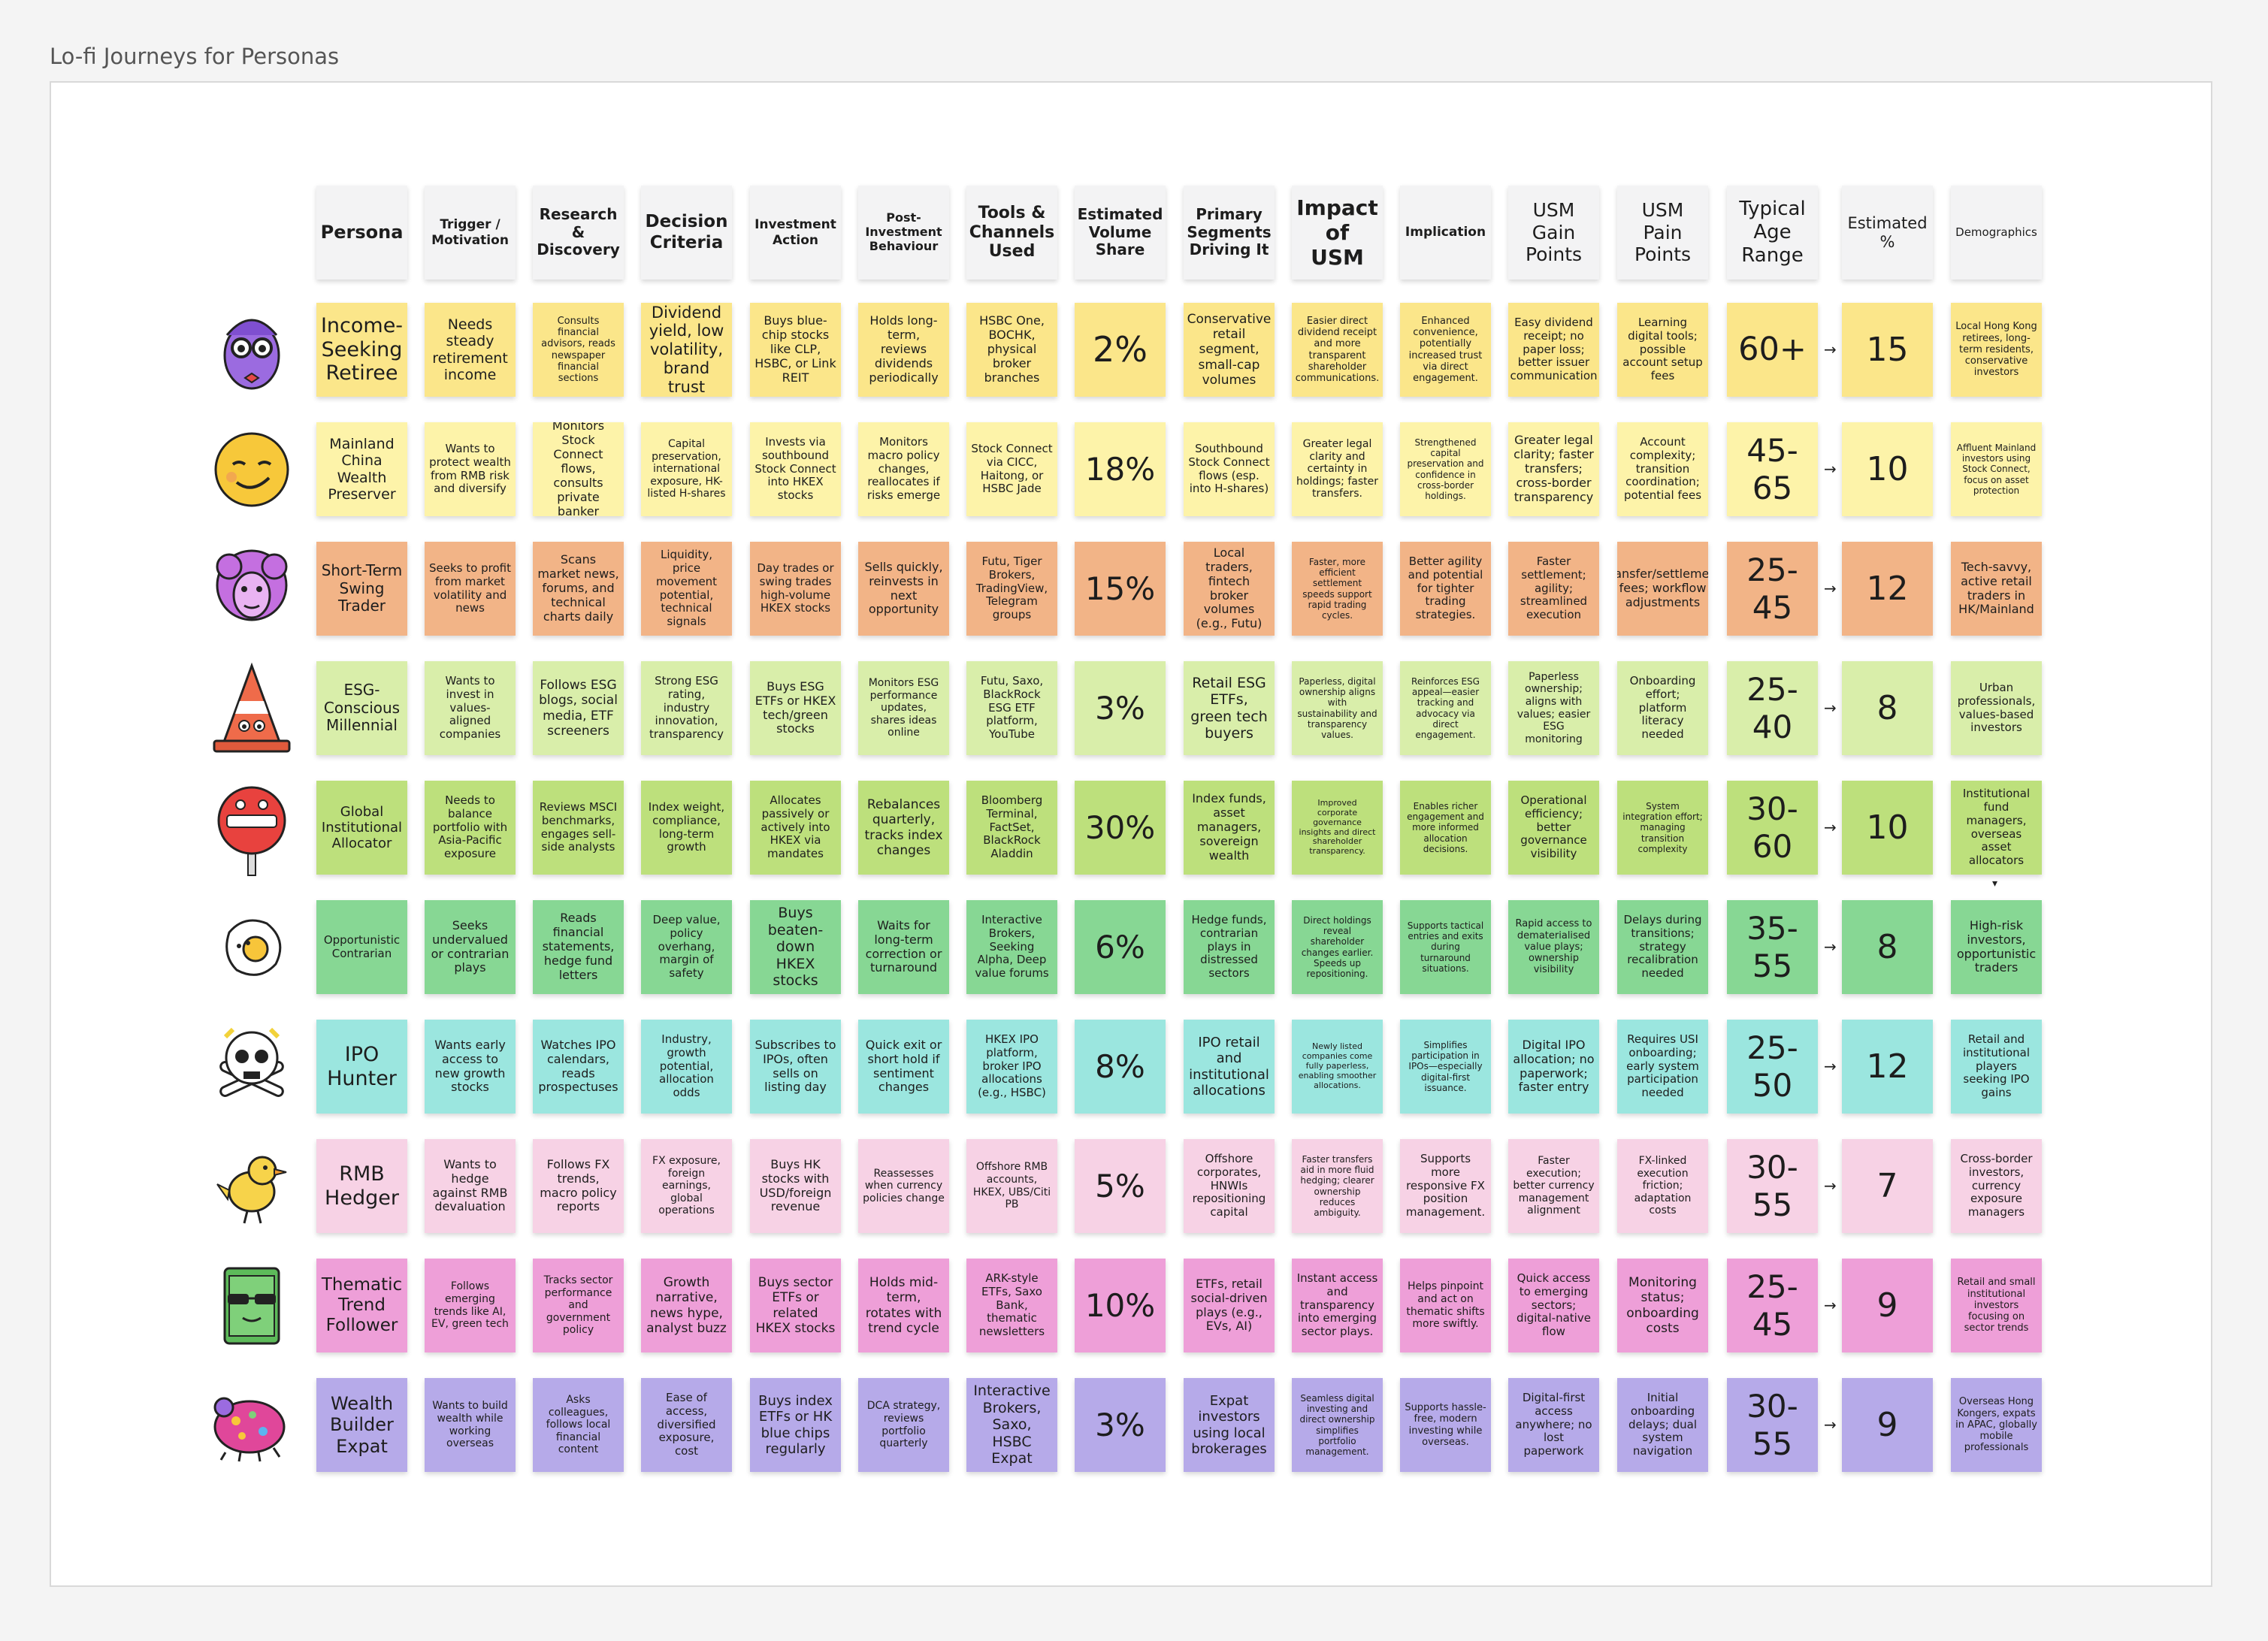 The height and width of the screenshot is (1641, 2268). What do you see at coordinates (1229, 708) in the screenshot?
I see `primary-segments-note: Retail ESG ETFs, green tech buyers` at bounding box center [1229, 708].